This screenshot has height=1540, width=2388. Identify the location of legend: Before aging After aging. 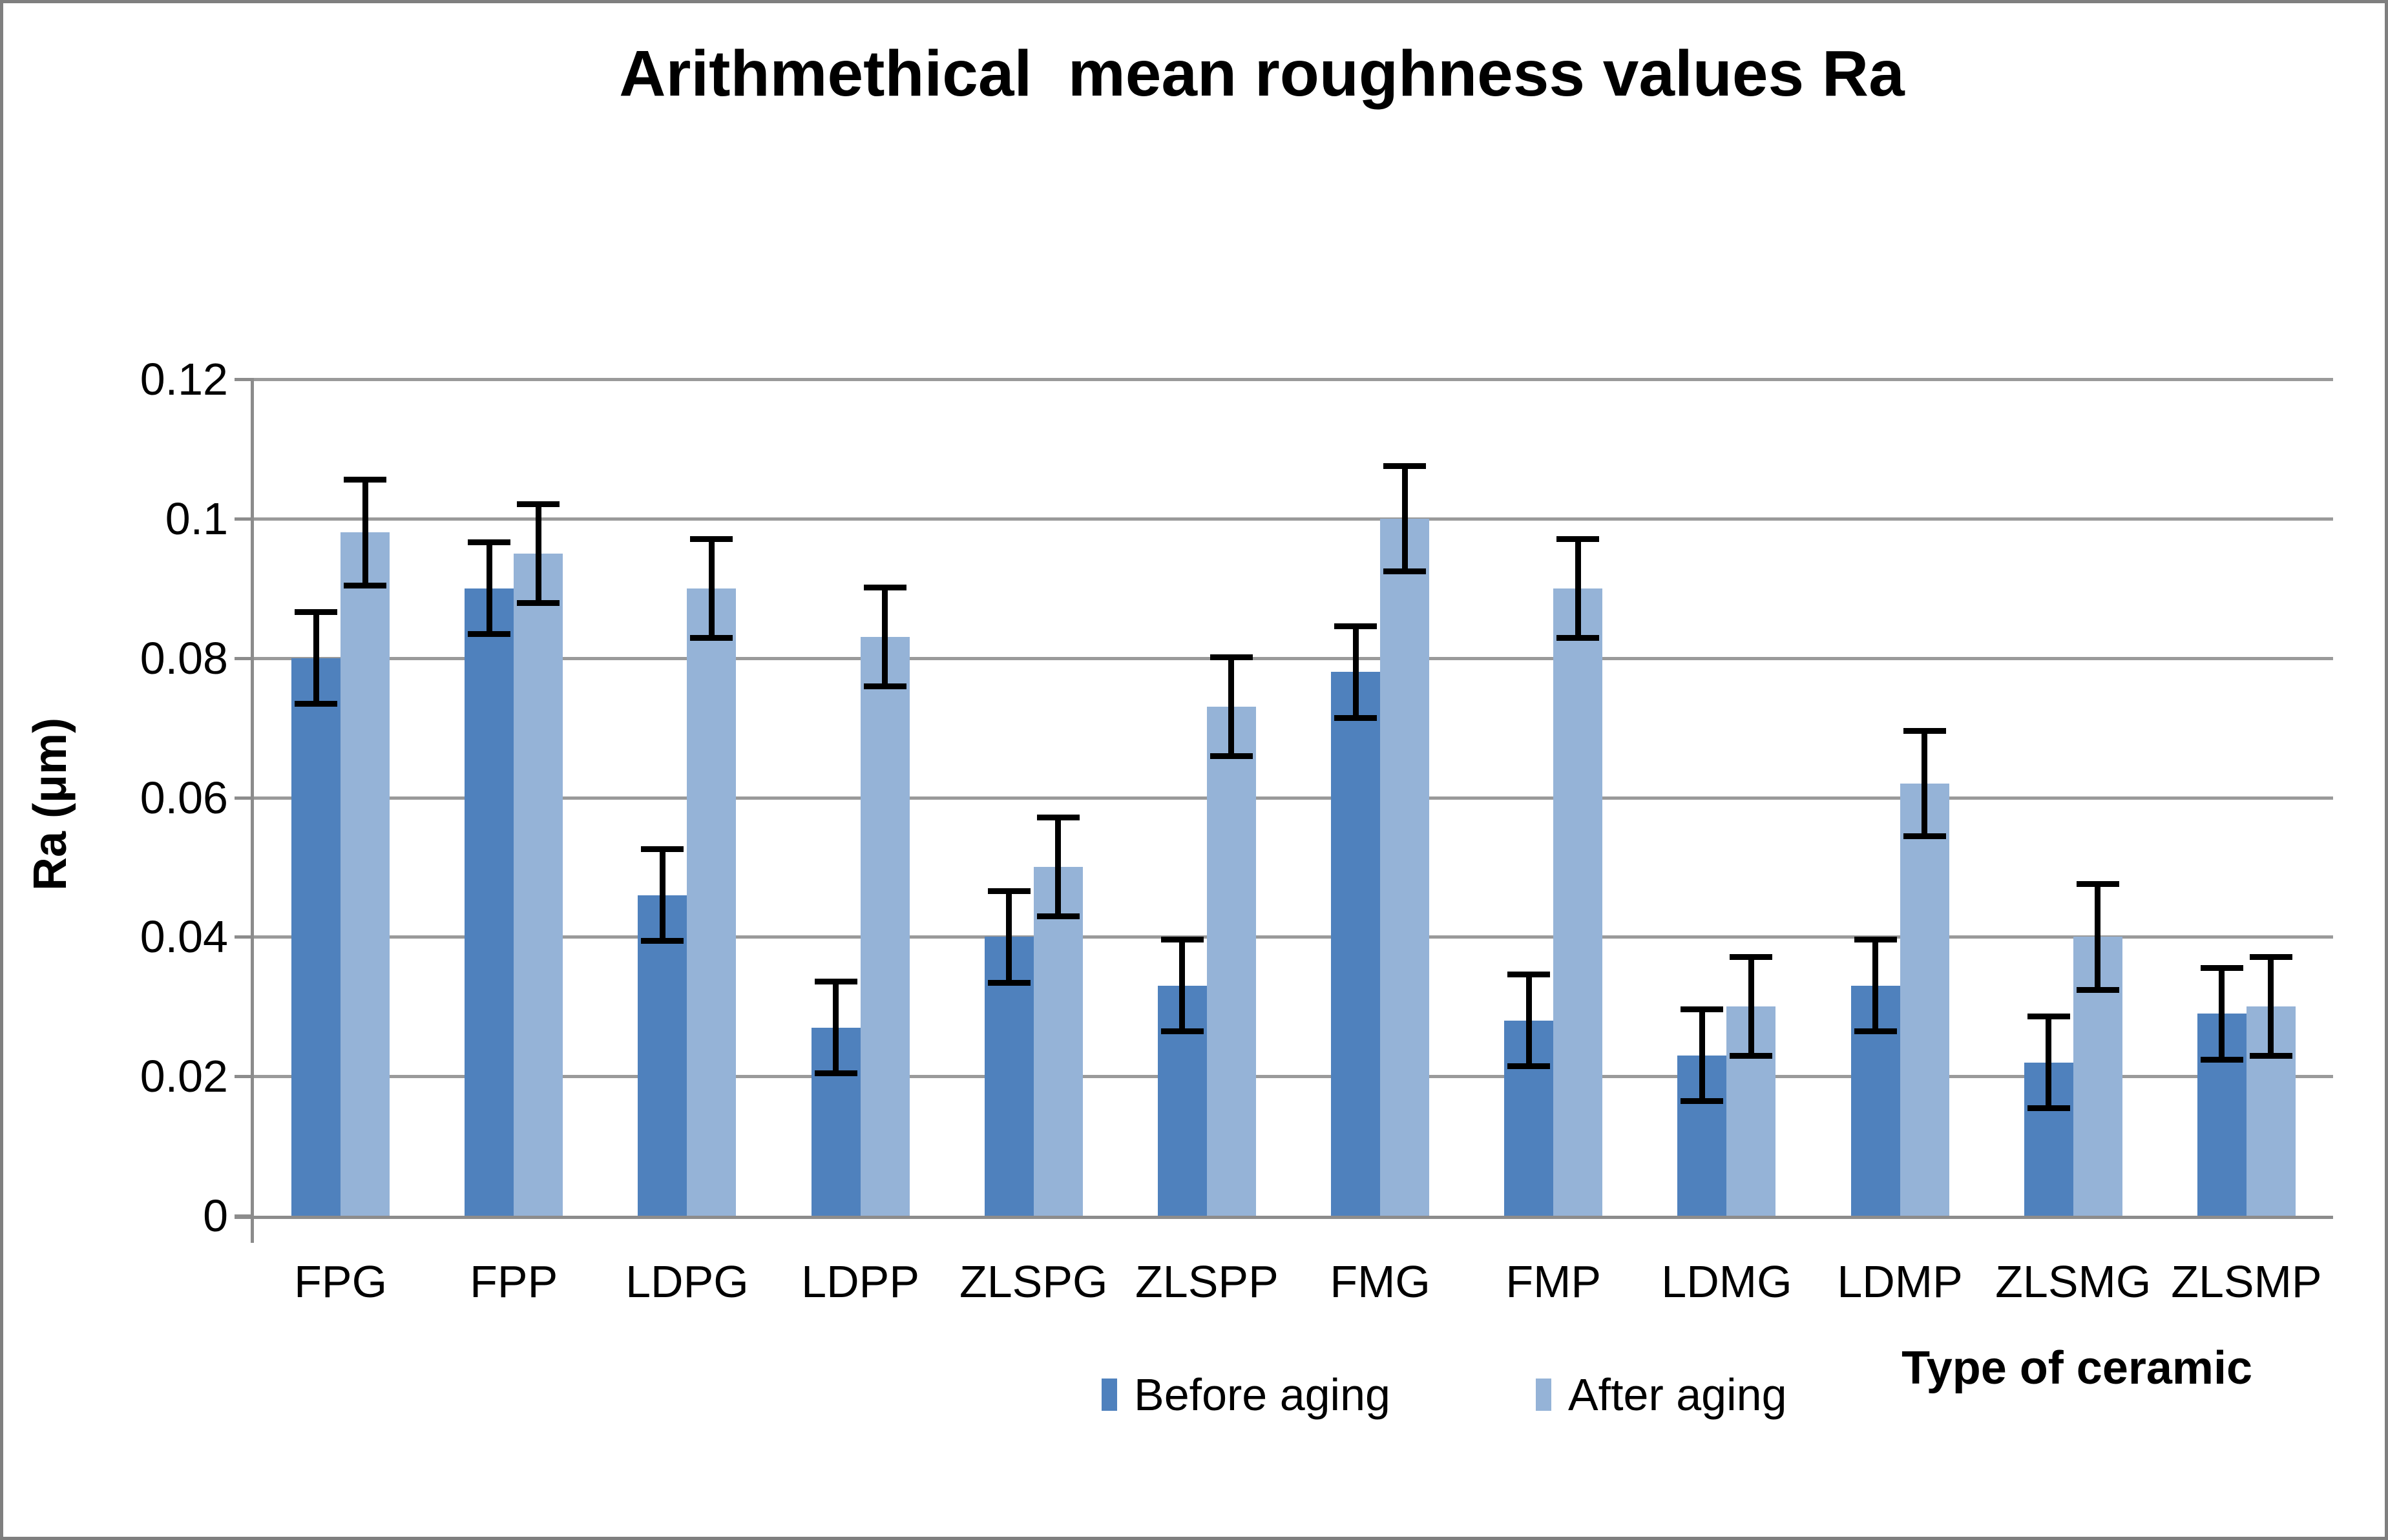
(1444, 1395).